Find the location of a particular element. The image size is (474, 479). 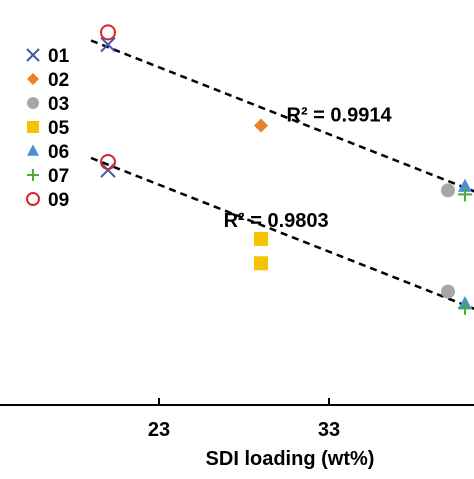

legend-label: 06 is located at coordinates (58, 152).